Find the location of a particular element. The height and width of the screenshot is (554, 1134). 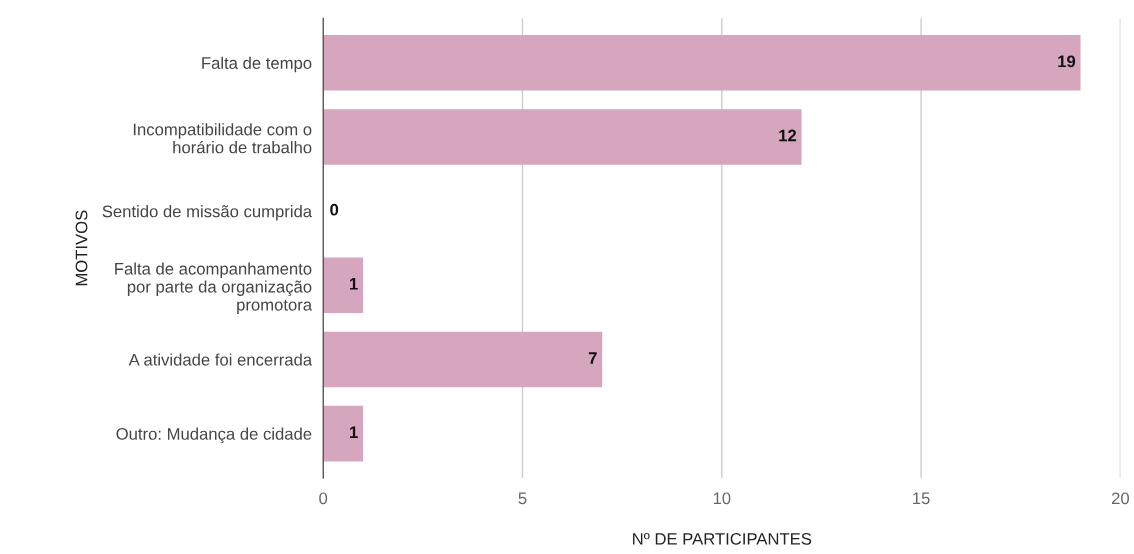

data-label: 19 is located at coordinates (1067, 61).